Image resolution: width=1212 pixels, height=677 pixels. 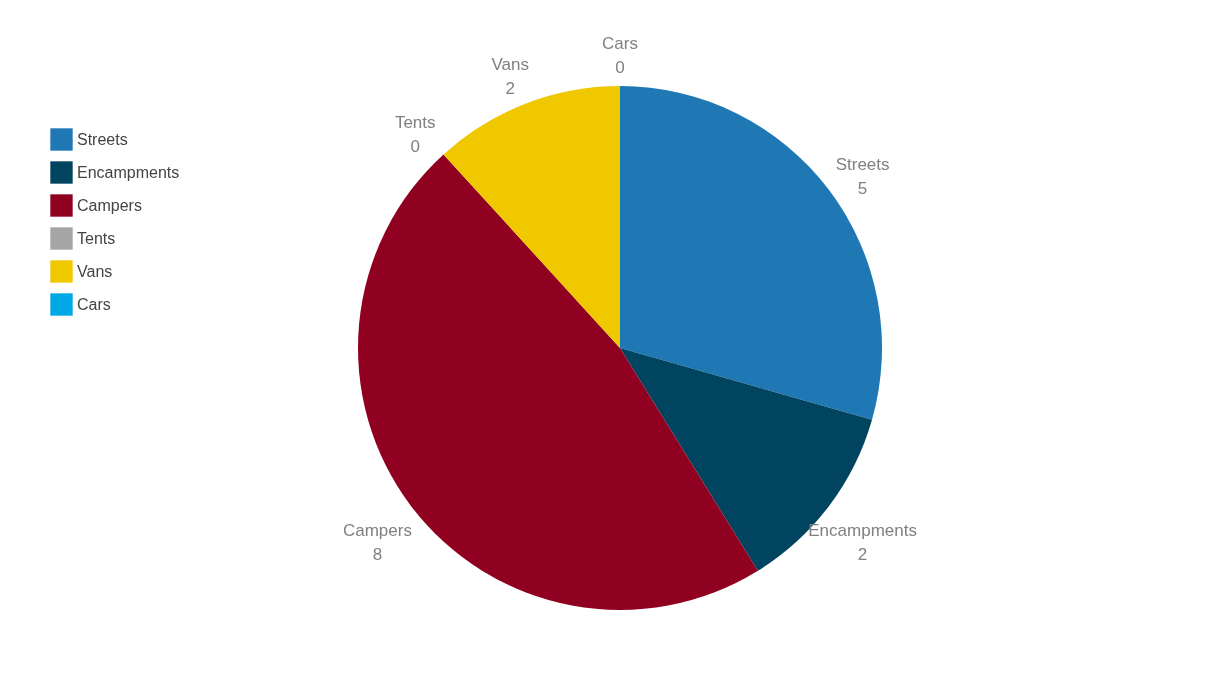 What do you see at coordinates (510, 64) in the screenshot?
I see `slice-label: Vans` at bounding box center [510, 64].